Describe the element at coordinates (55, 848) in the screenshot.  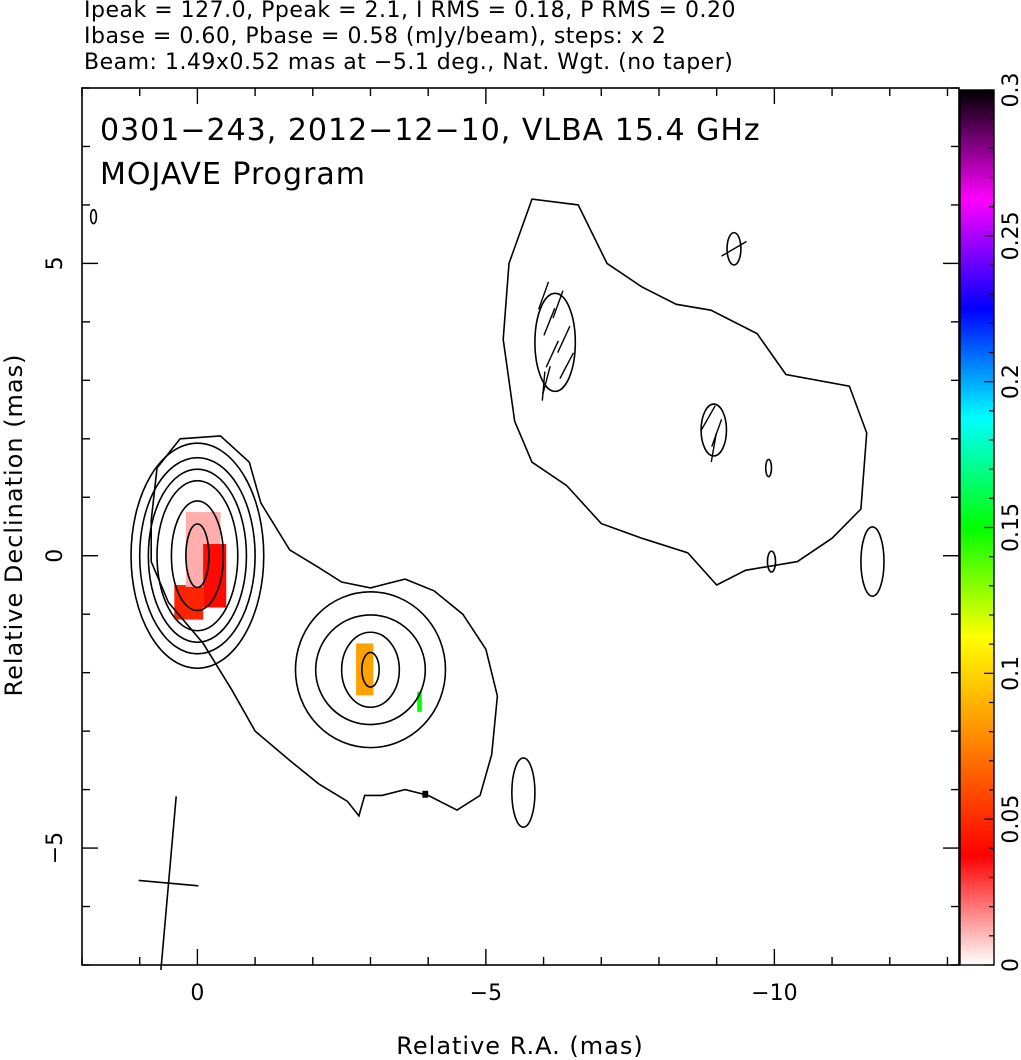
I see `y-tick-label: −5` at that location.